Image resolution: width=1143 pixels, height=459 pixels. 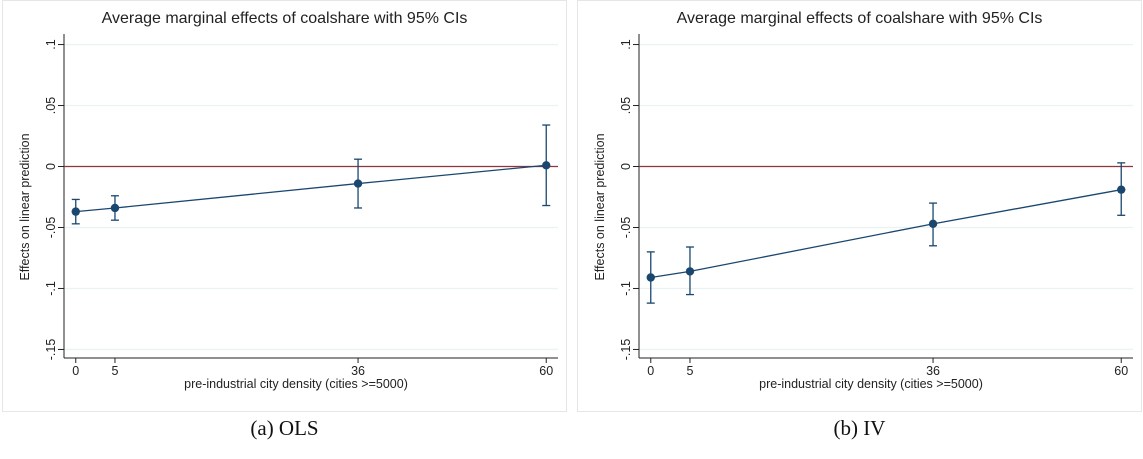 I want to click on caption-ols: (a) OLS, so click(x=284, y=428).